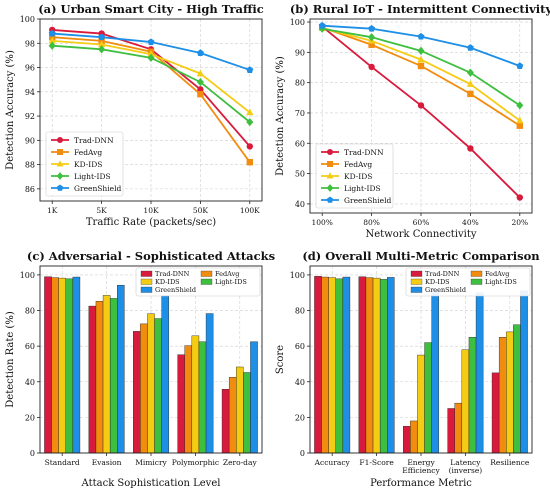  I want to click on y-tick-label: 20, so click(30, 417).